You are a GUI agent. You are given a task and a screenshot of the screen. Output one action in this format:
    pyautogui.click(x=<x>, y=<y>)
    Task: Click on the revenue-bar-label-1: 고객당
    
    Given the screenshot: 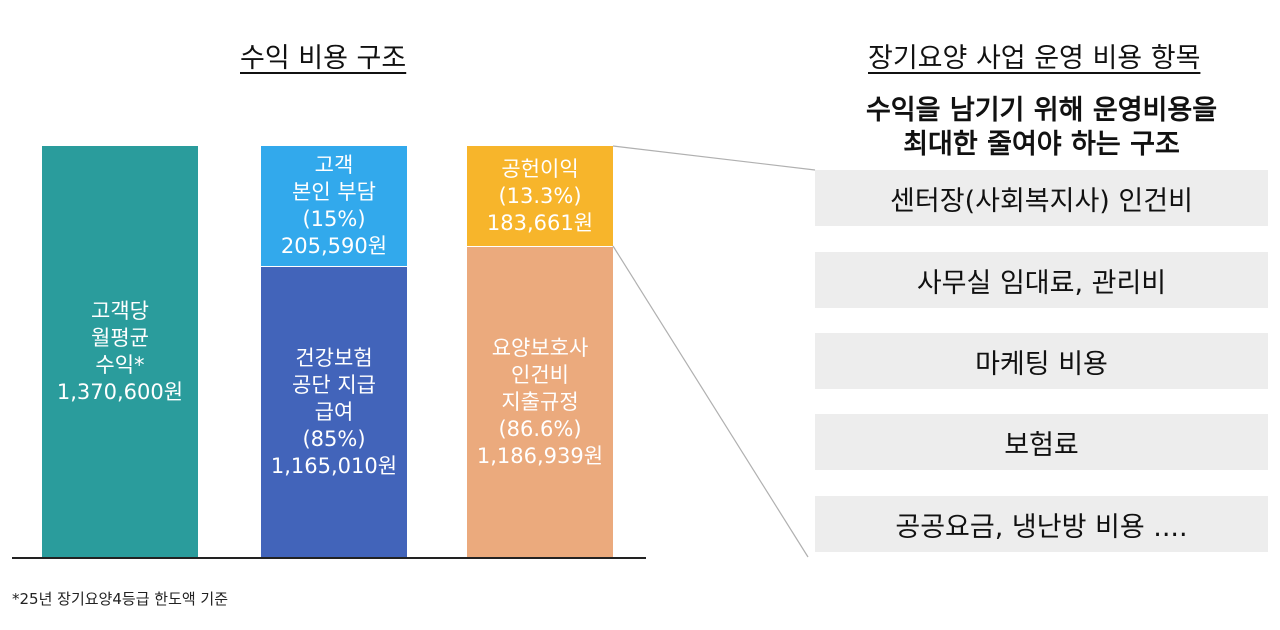 What is the action you would take?
    pyautogui.click(x=120, y=311)
    